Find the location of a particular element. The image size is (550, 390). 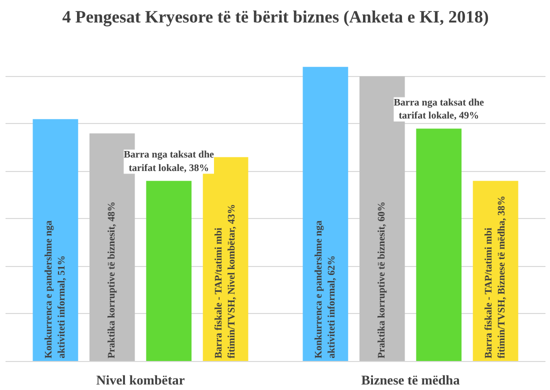

data-label: Barra nga taksat dhe tarifat lokale, 49% is located at coordinates (439, 109).